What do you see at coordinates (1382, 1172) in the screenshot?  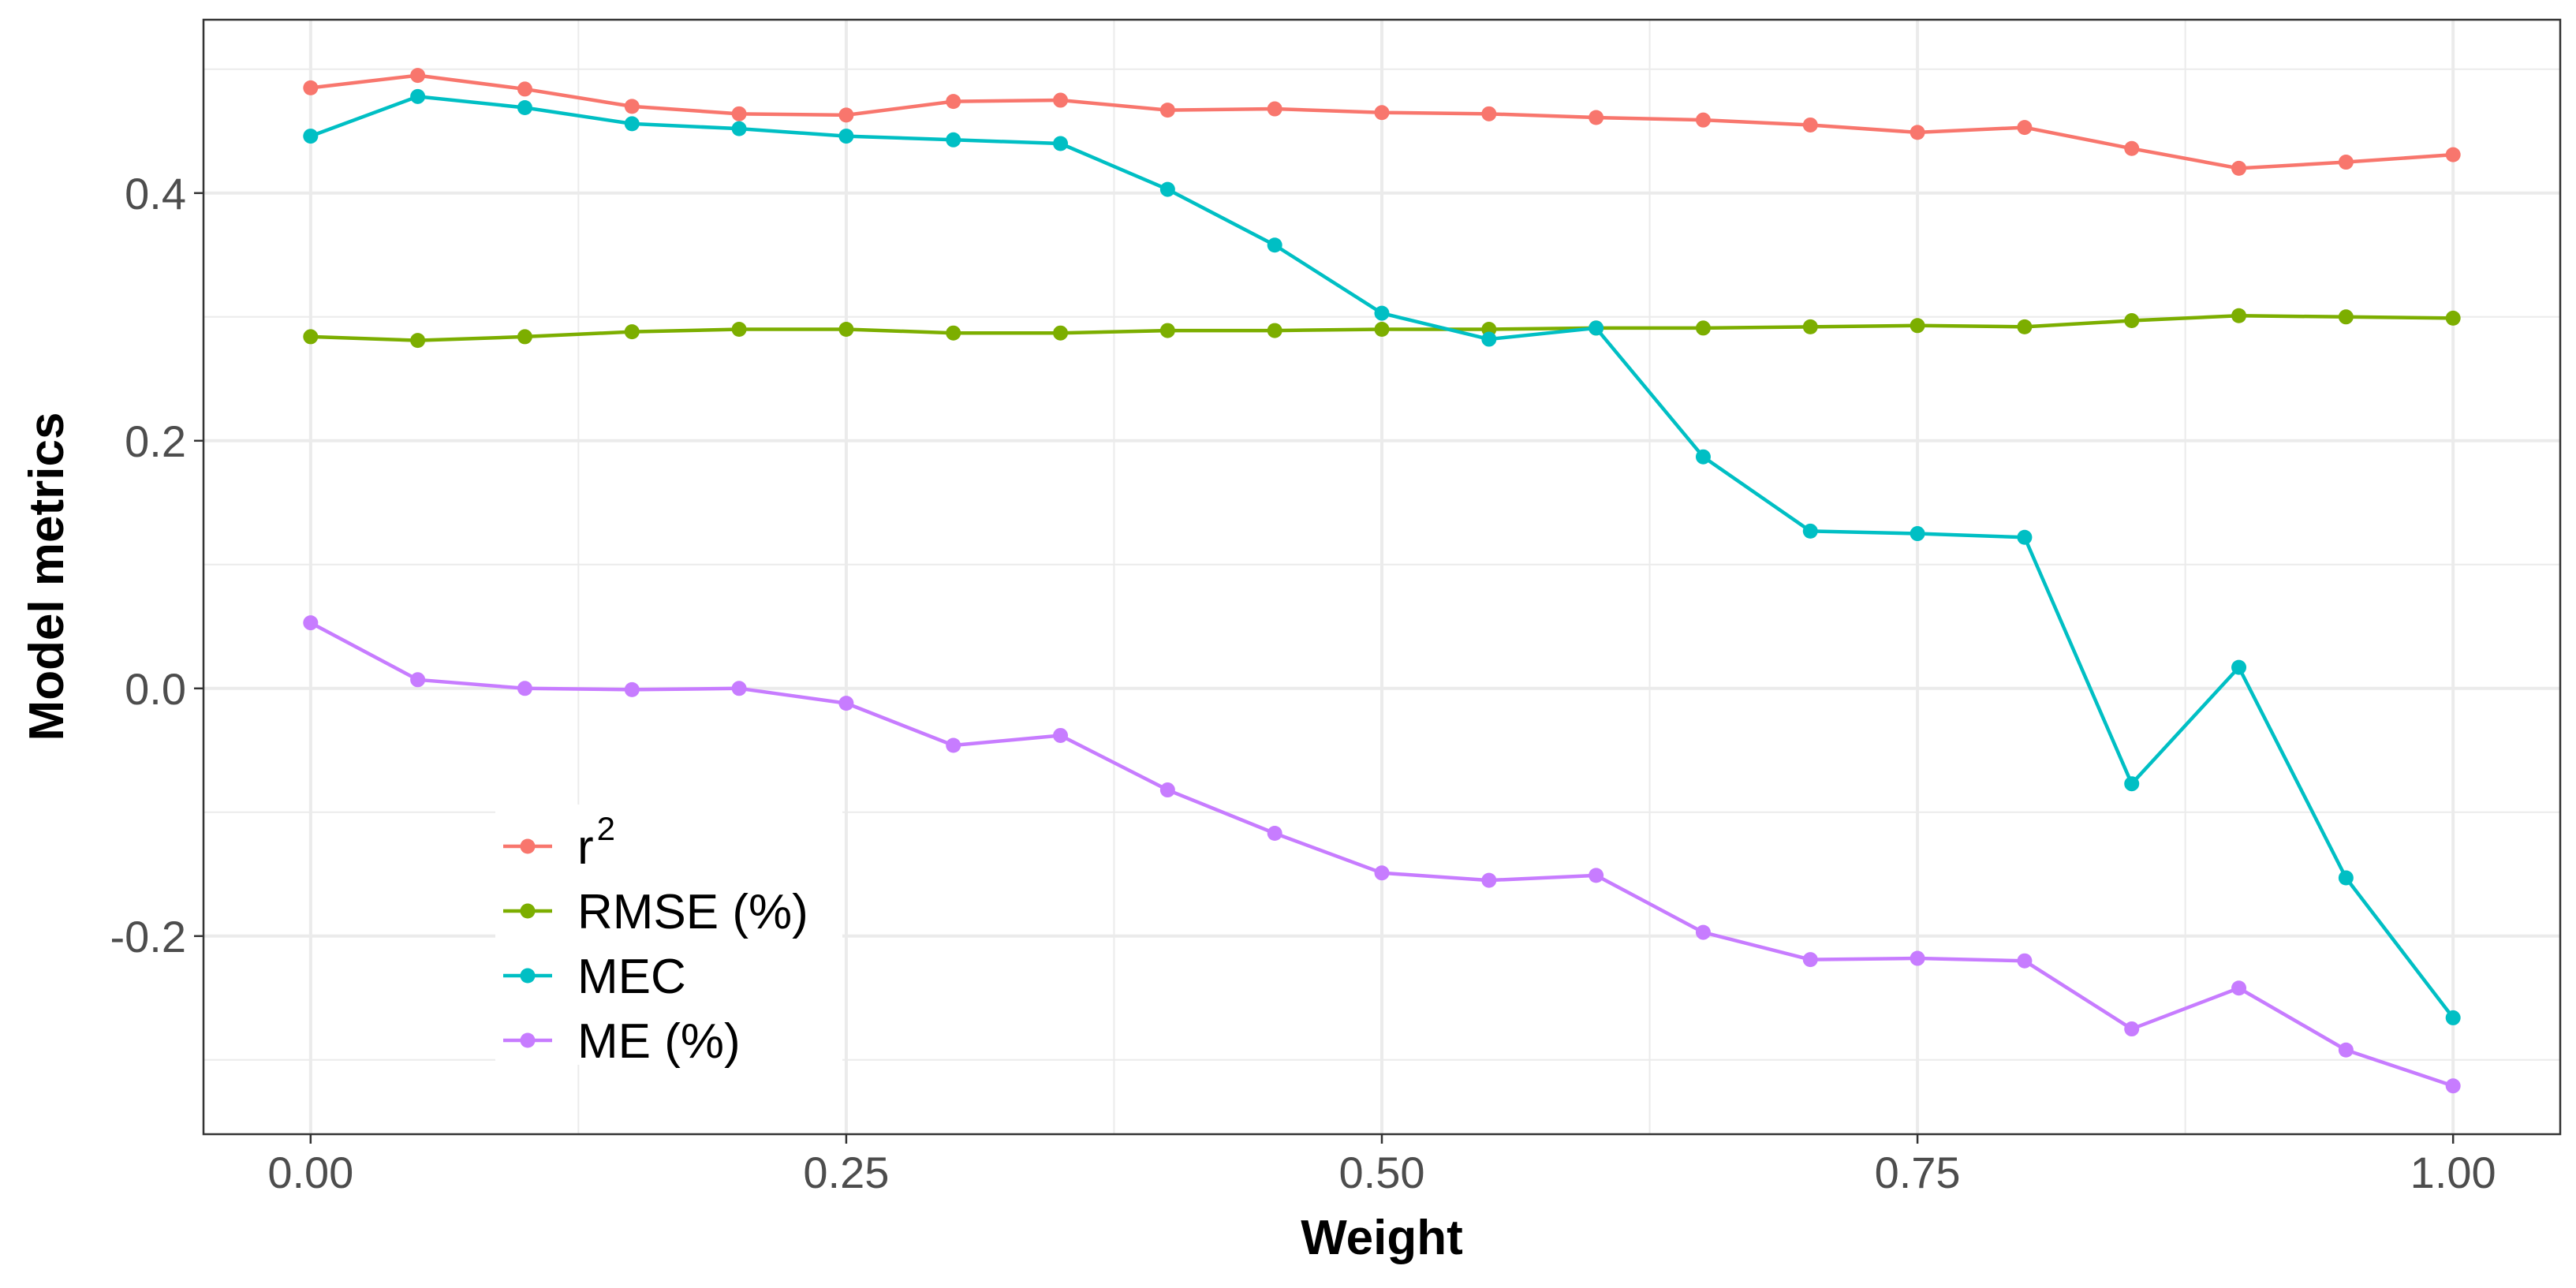 I see `x-tick-label: 0.50` at bounding box center [1382, 1172].